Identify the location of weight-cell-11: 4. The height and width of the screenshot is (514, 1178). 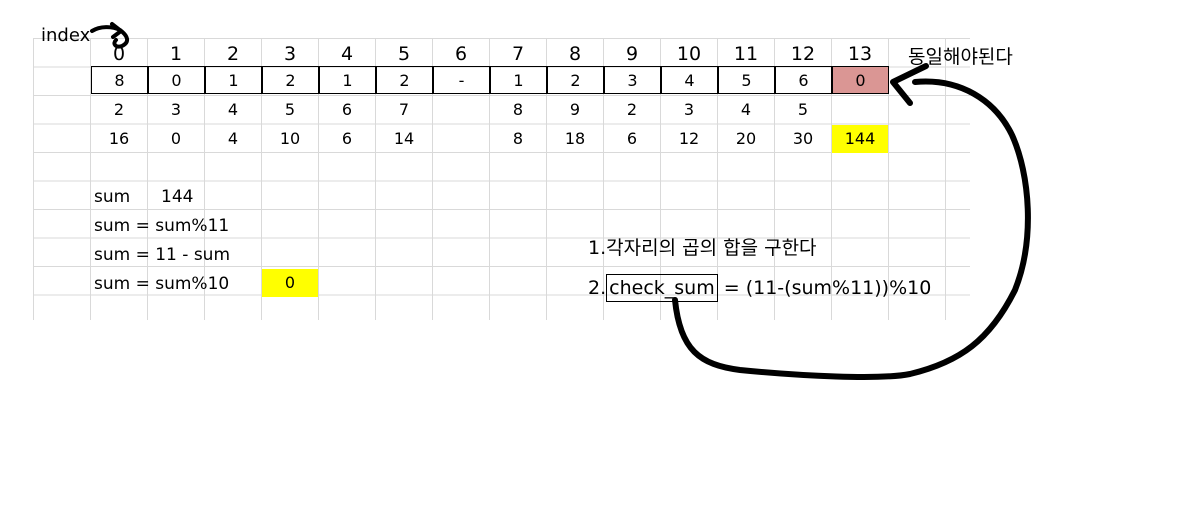
(746, 109).